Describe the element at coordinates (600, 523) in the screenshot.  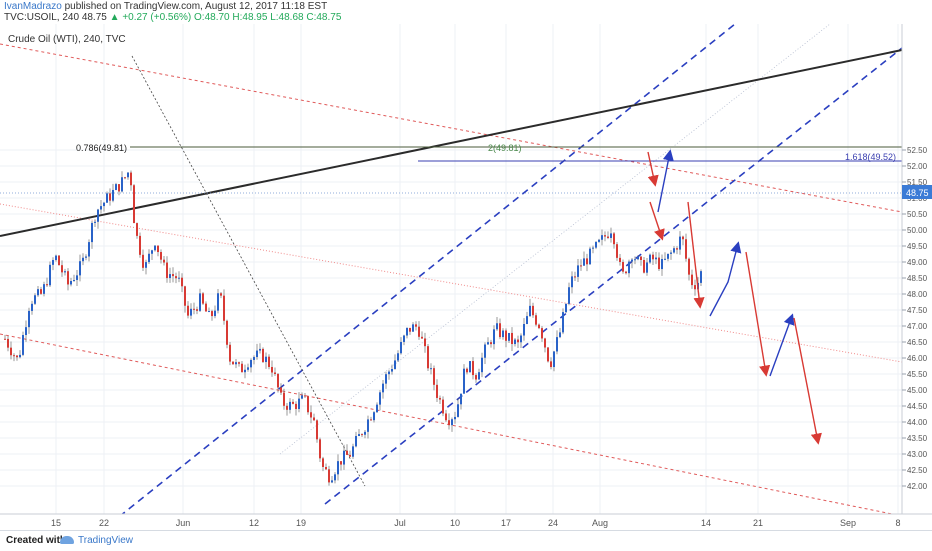
I see `x-tick-label: Aug` at that location.